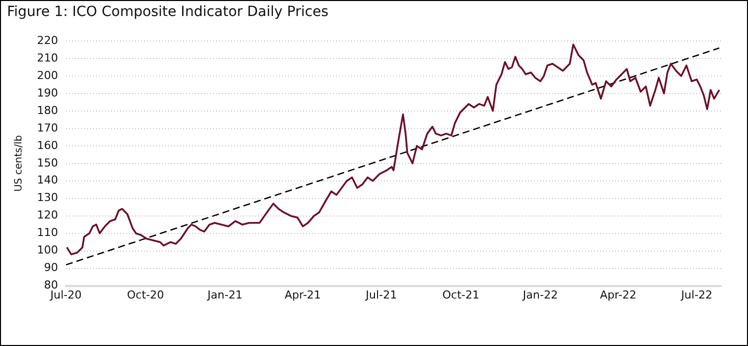 This screenshot has width=748, height=346. I want to click on x-tick-label: Jul-21, so click(381, 295).